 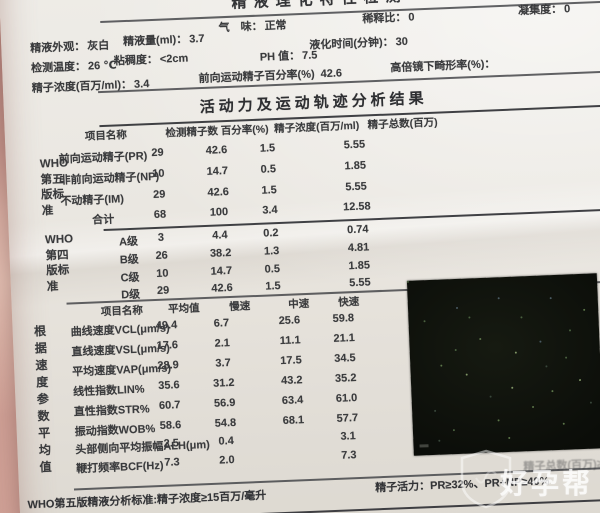 What do you see at coordinates (129, 260) in the screenshot?
I see `row-label: B级` at bounding box center [129, 260].